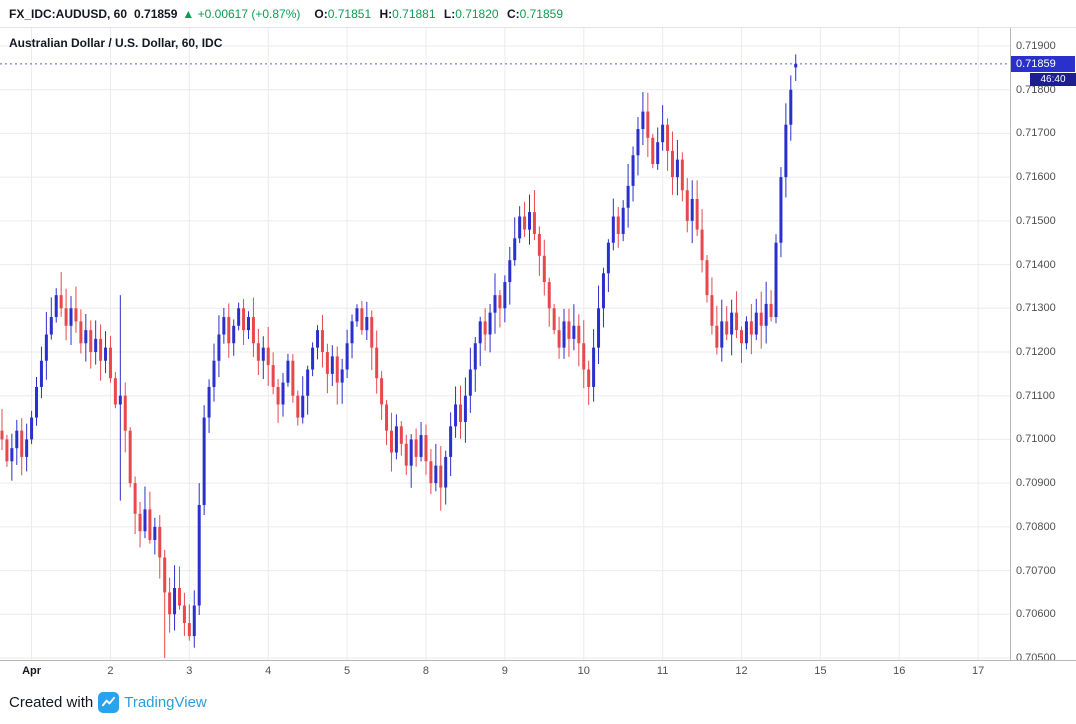 The image size is (1076, 724). What do you see at coordinates (165, 702) in the screenshot?
I see `tradingview-wordmark: TradingView` at bounding box center [165, 702].